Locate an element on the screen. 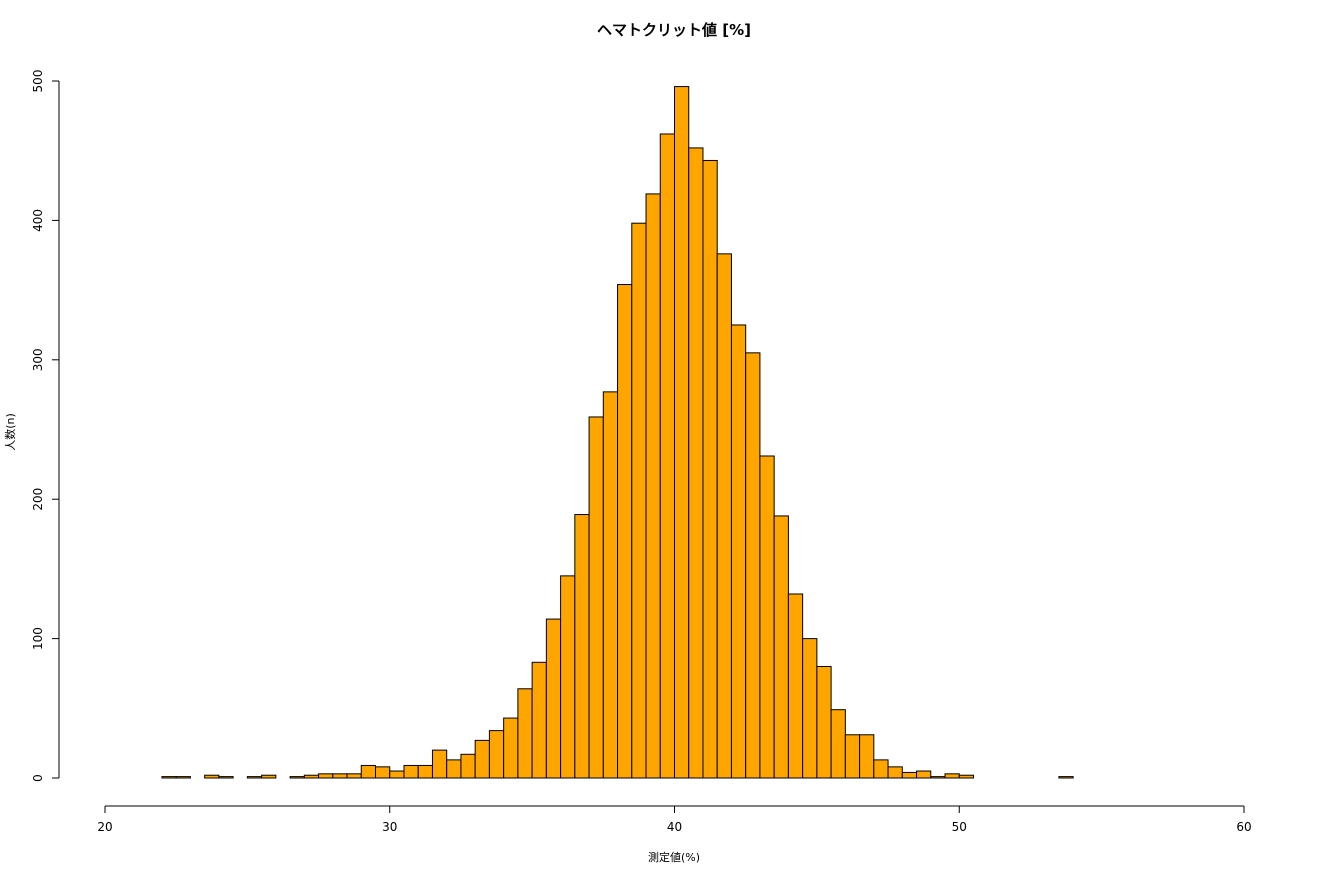  y-tick-label: 400 is located at coordinates (38, 220).